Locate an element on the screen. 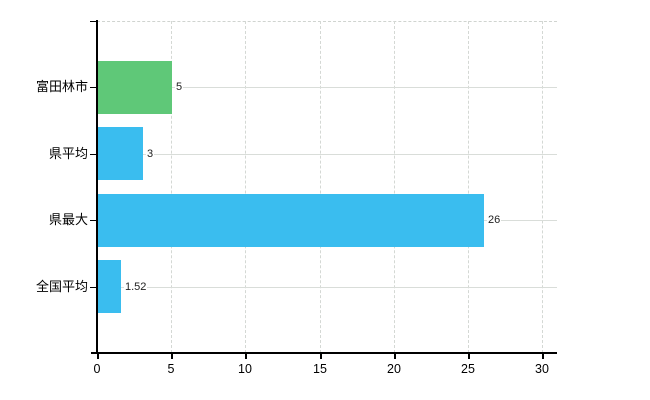 The height and width of the screenshot is (400, 650). x-axis-tick-label: 0 is located at coordinates (97, 369).